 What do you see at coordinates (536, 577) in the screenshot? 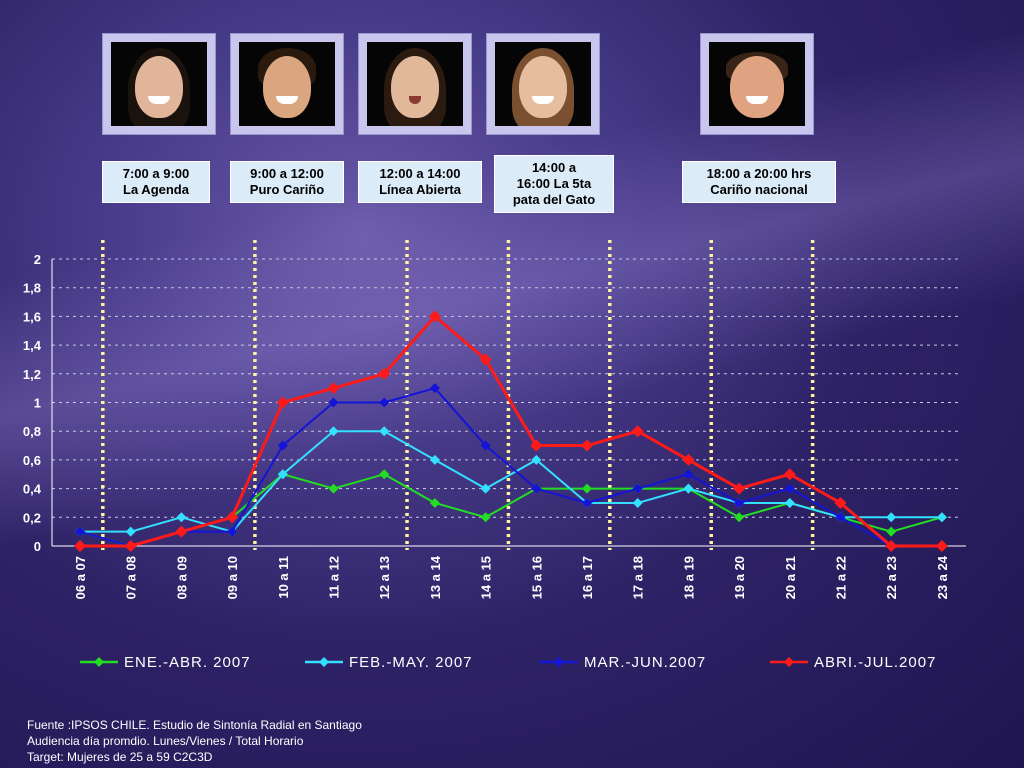
I see `x-tick-label: 15 a 16` at bounding box center [536, 577].